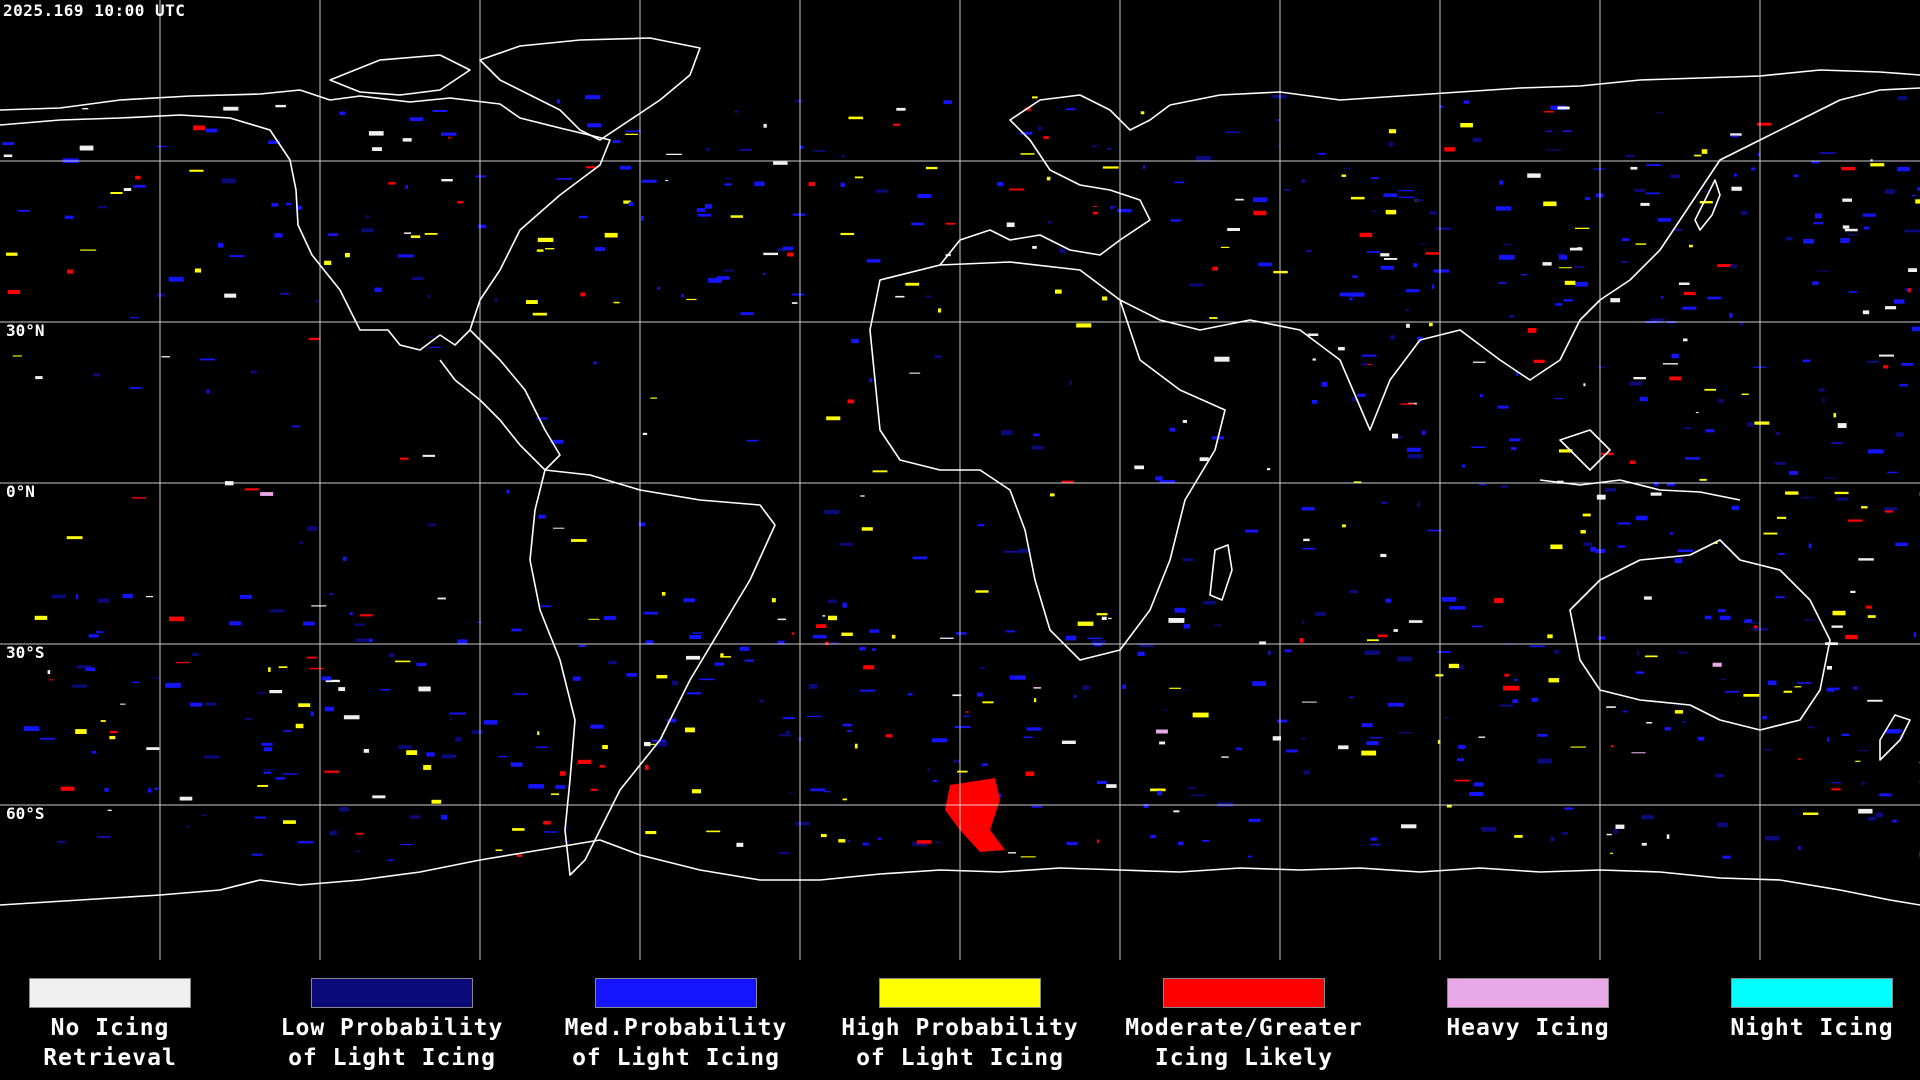 This screenshot has width=1920, height=1080. What do you see at coordinates (1055, 180) in the screenshot?
I see `europe-coastline` at bounding box center [1055, 180].